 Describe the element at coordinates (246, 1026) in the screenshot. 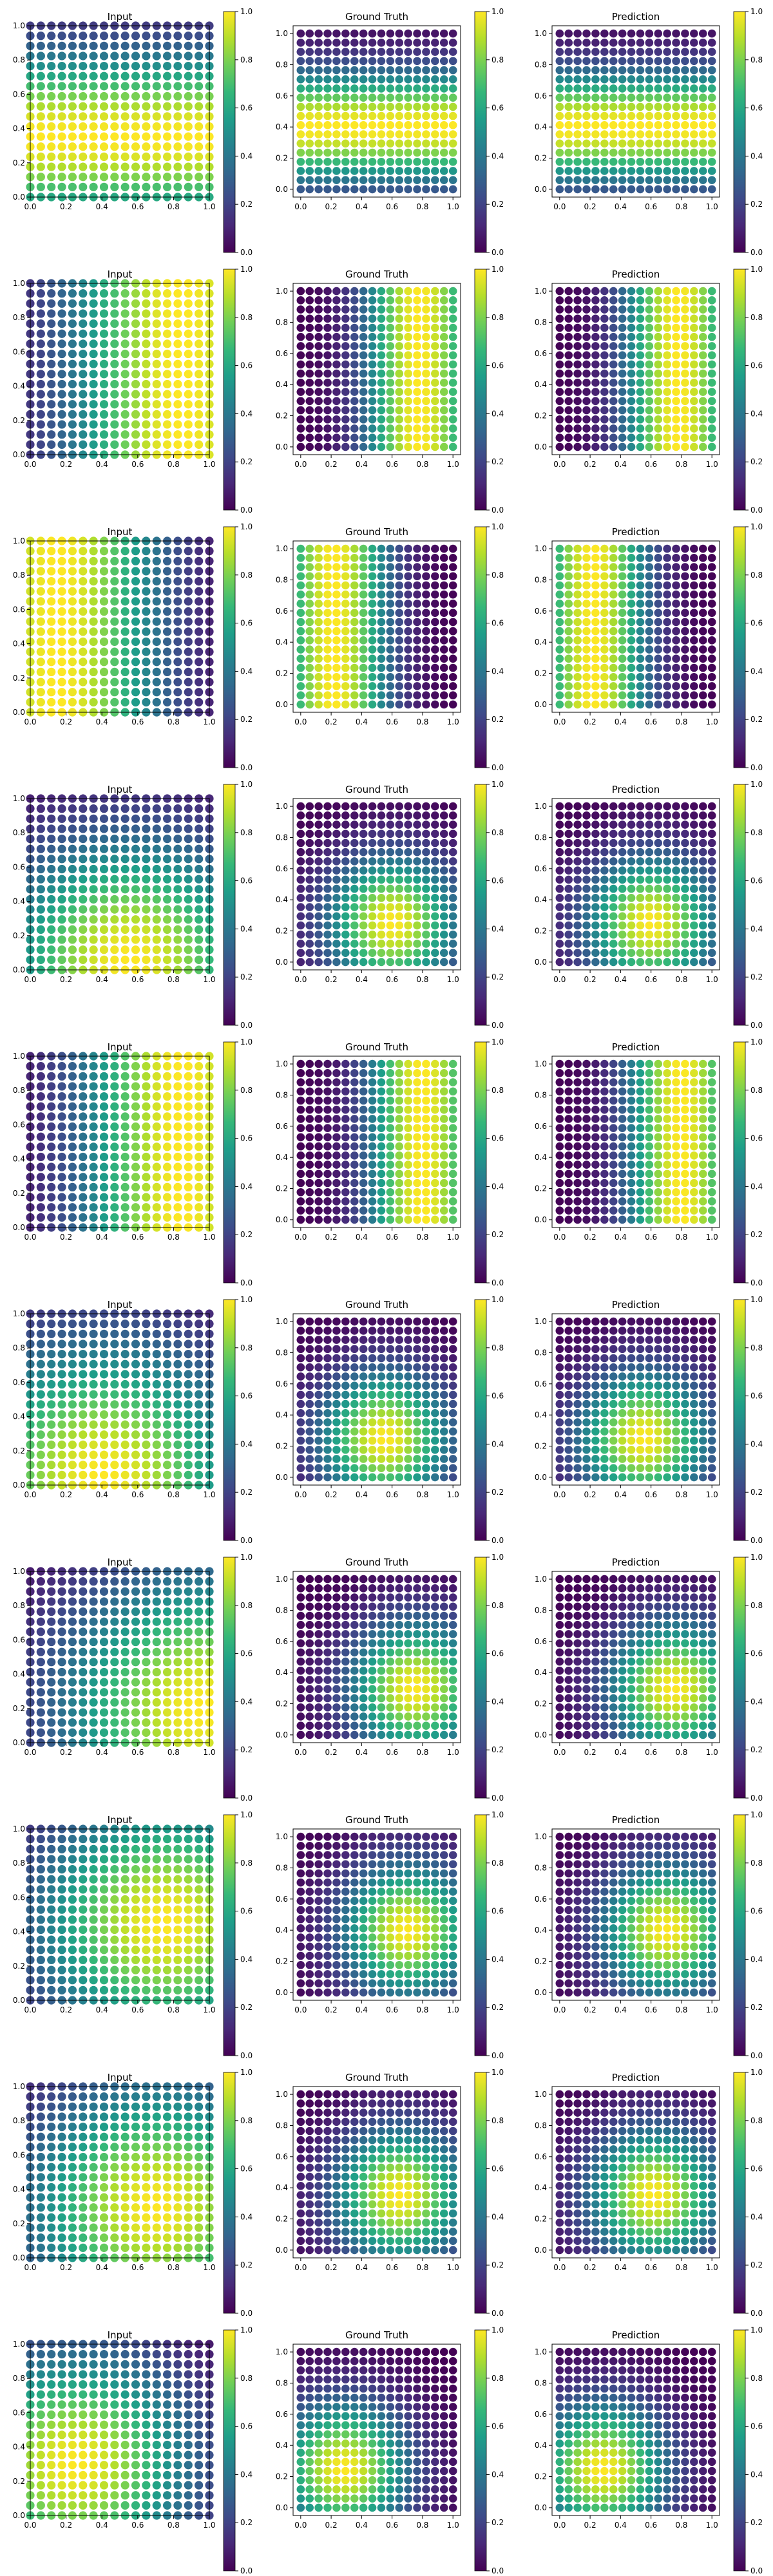

I see `colorbar-tick-label: 0.0` at that location.